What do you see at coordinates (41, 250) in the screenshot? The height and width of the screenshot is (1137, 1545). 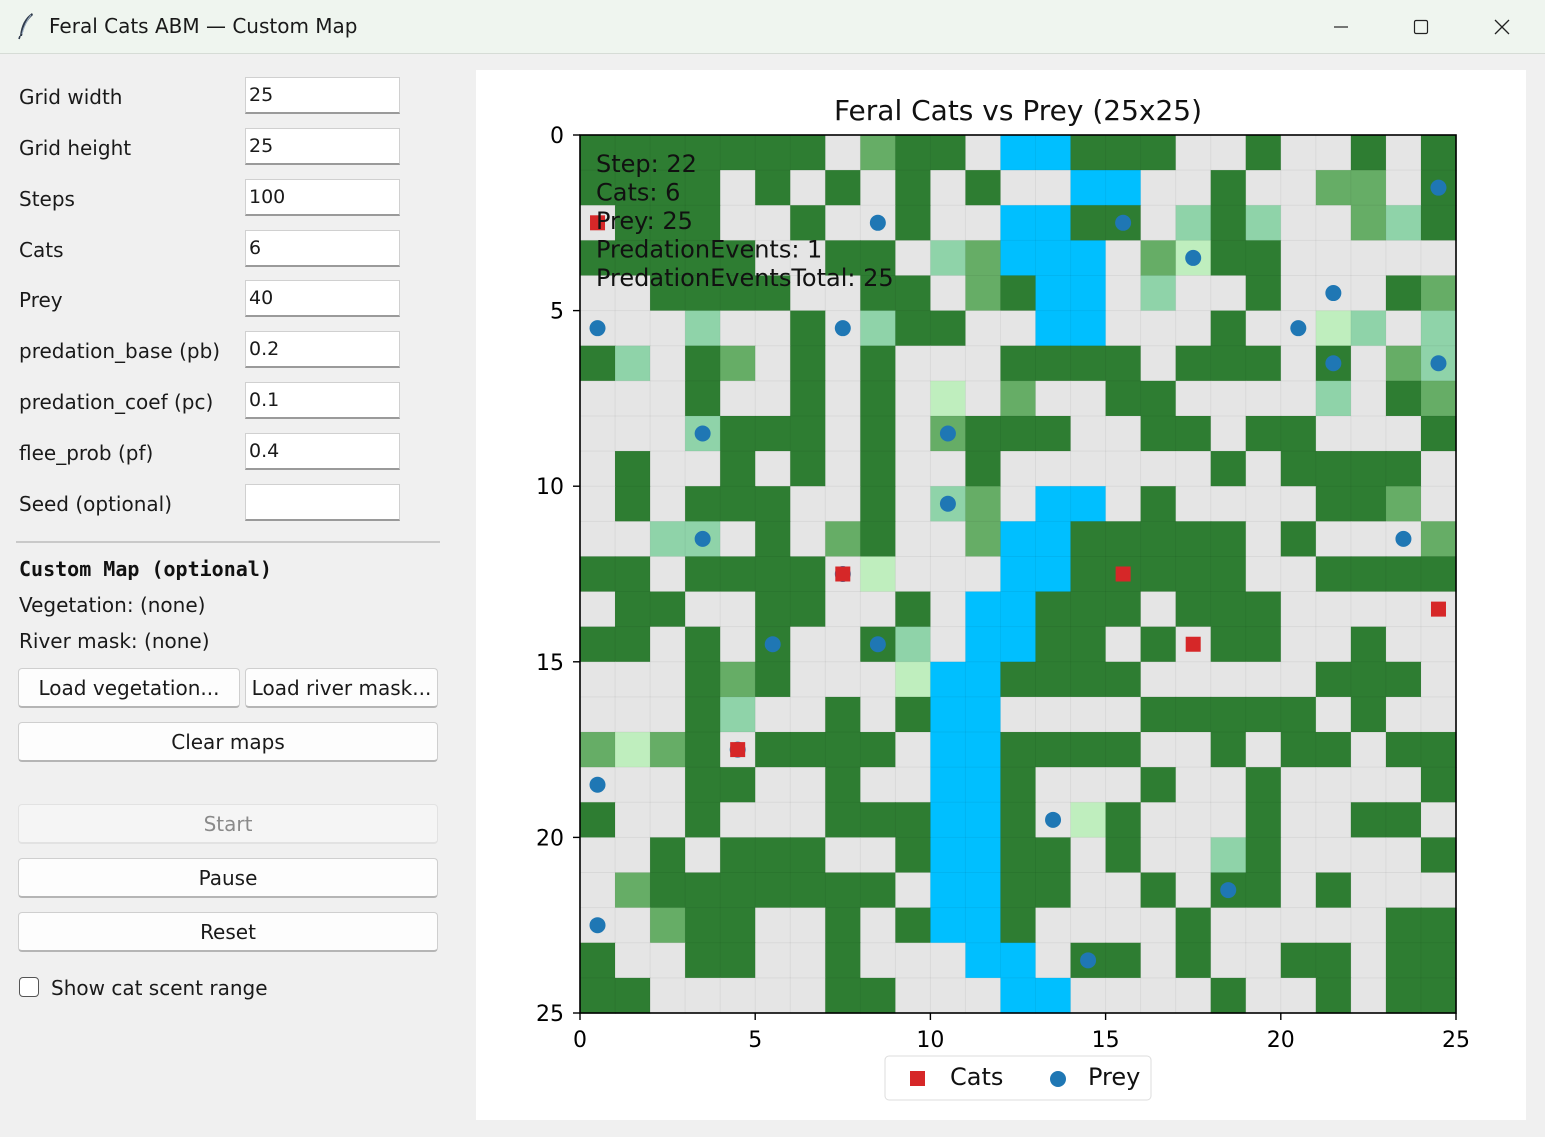 I see `cats-label: Cats` at bounding box center [41, 250].